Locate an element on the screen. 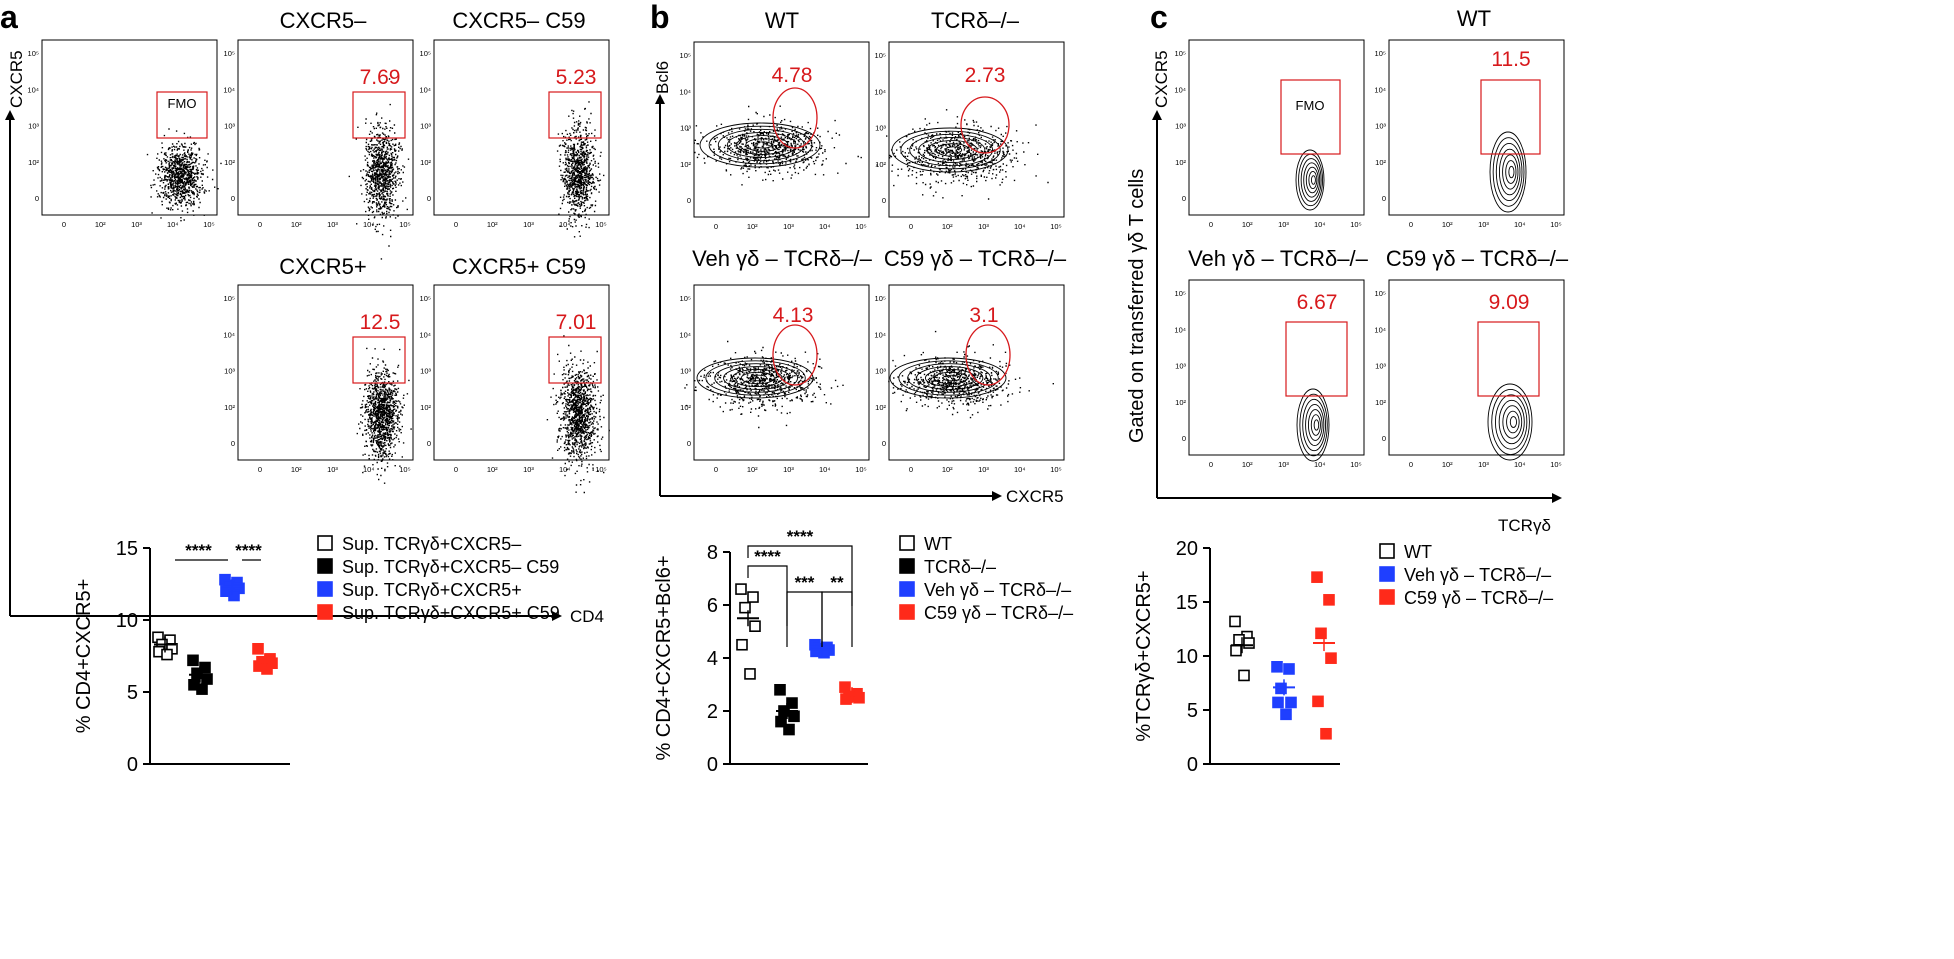  significance-label: *** is located at coordinates (805, 582).